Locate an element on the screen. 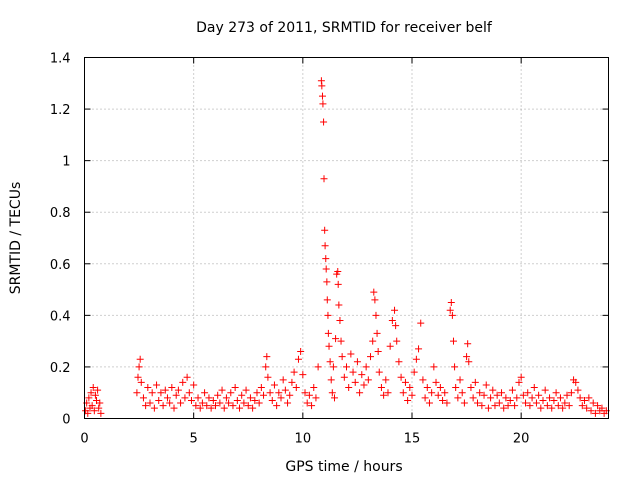 The height and width of the screenshot is (480, 640). x-tick-labels: 0 5 10 15 20 is located at coordinates (304, 439).